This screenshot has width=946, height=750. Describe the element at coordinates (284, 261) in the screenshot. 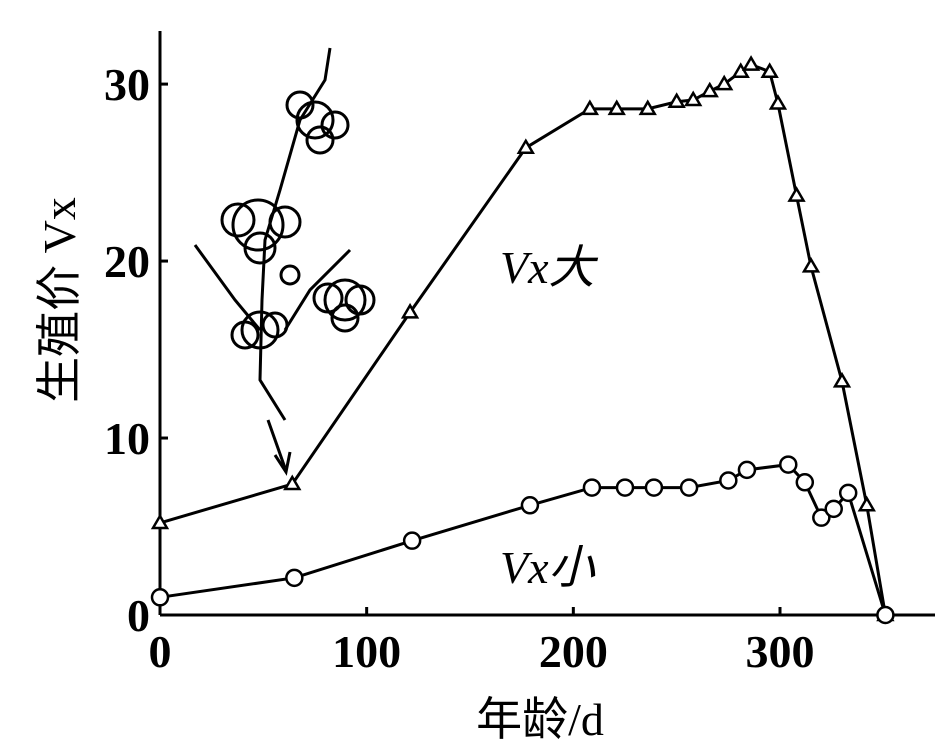

I see `flower-illustration` at that location.